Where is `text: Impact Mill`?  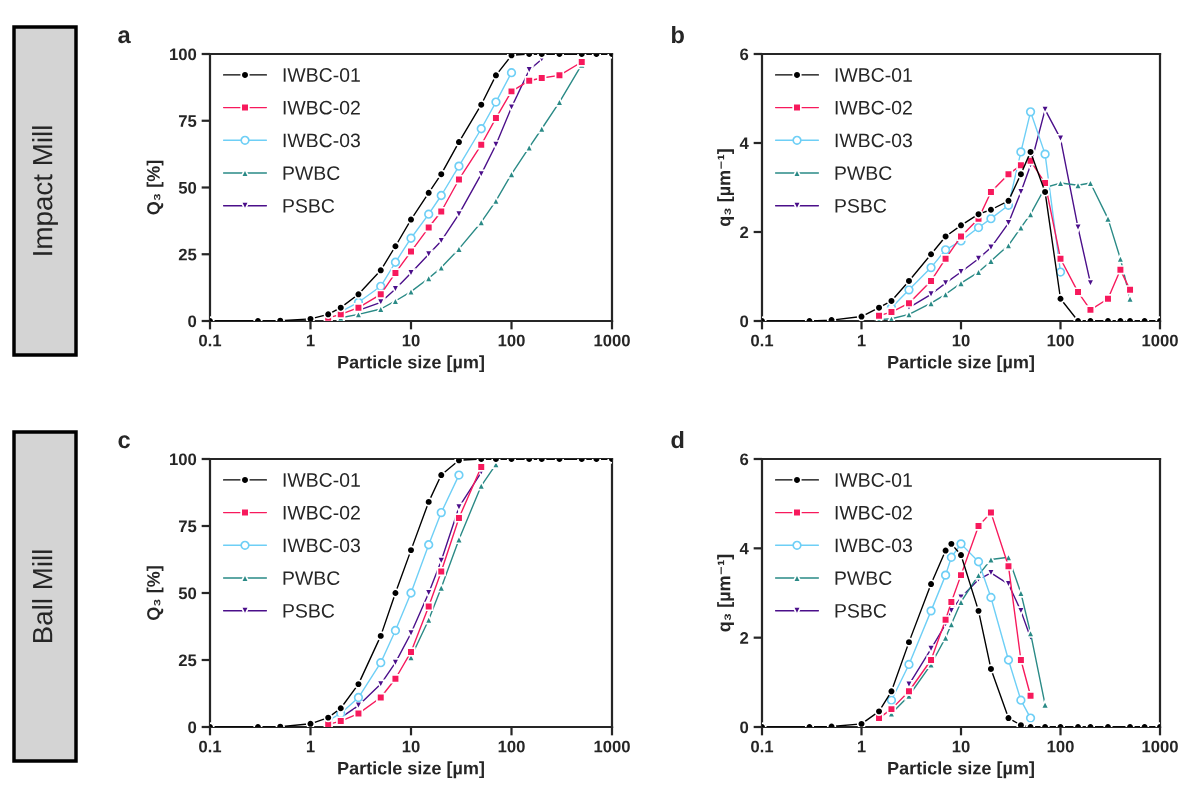
text: Impact Mill is located at coordinates (45, 190).